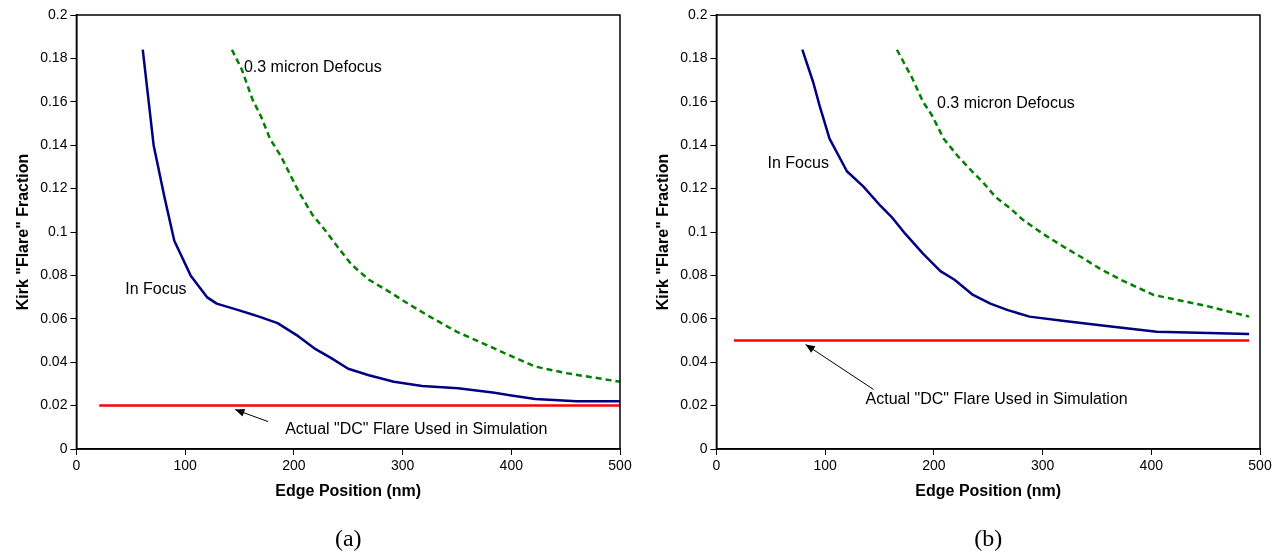  Describe the element at coordinates (348, 538) in the screenshot. I see `text: (a)` at that location.